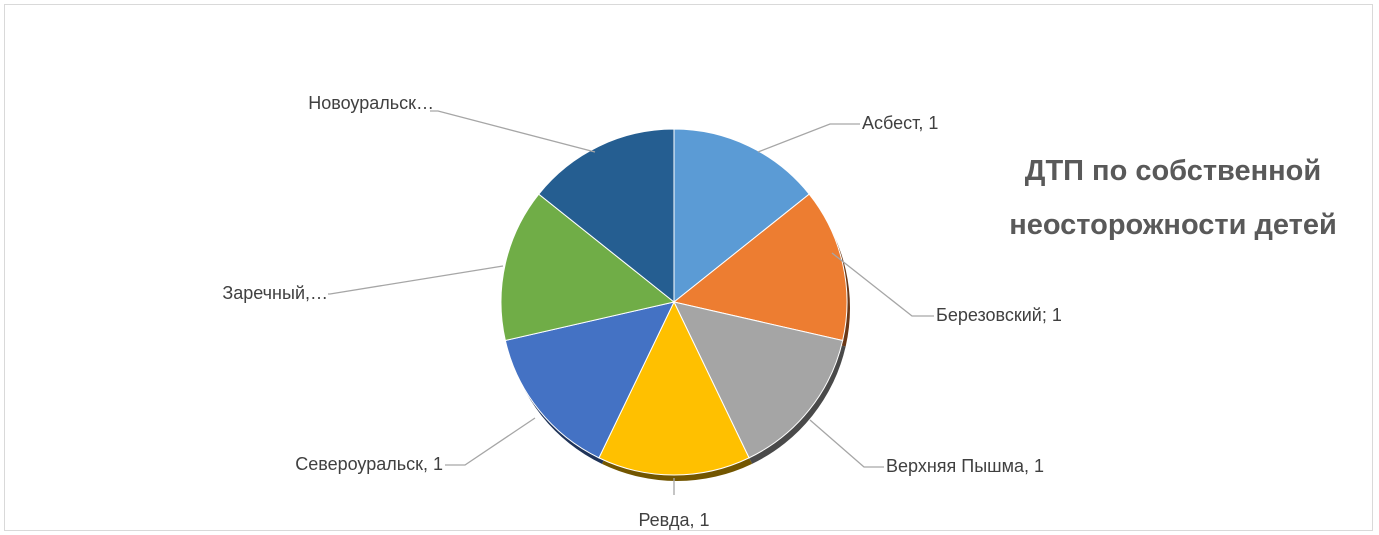 This screenshot has width=1379, height=535. I want to click on pie-slice-ревда, so click(674, 388).